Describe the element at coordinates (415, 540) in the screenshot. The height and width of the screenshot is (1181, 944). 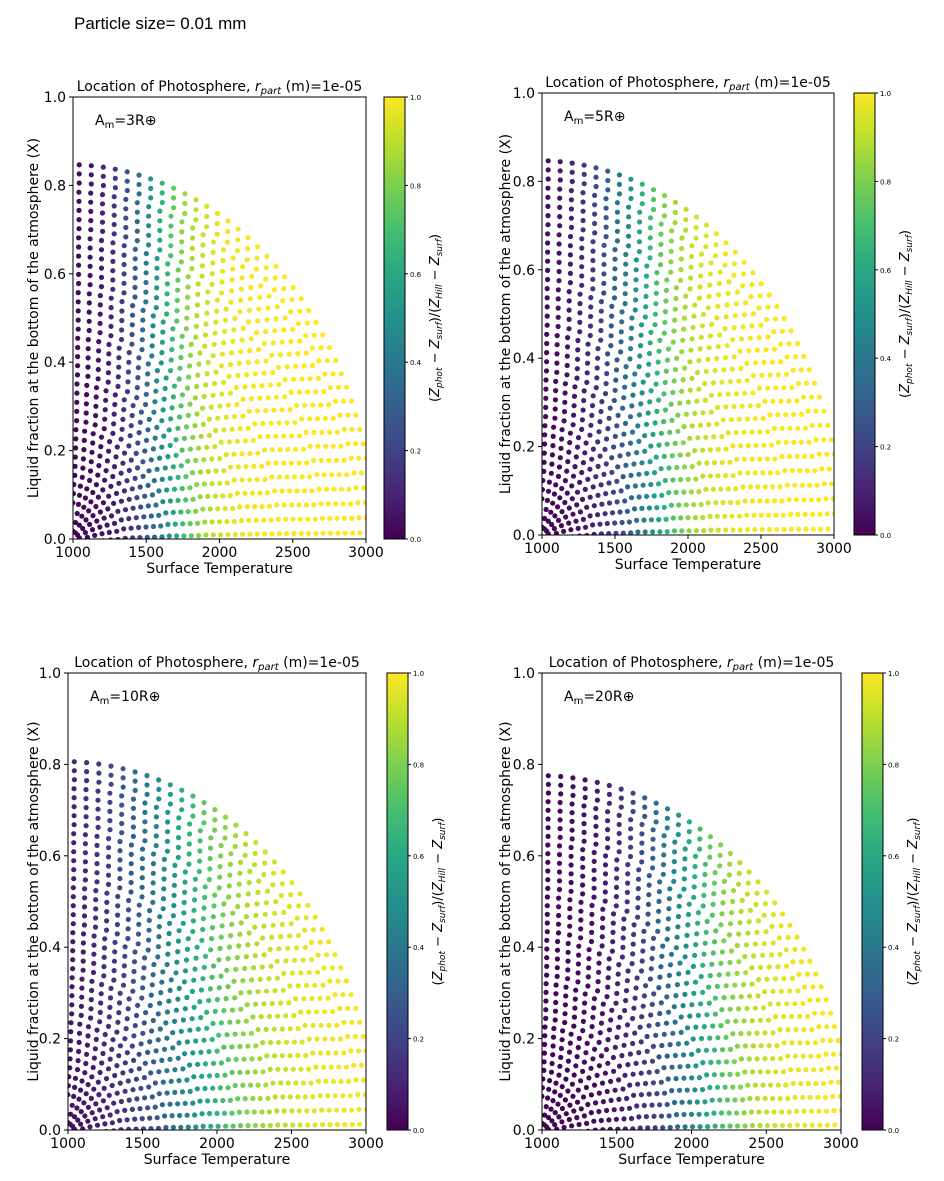
I see `colorbar-tick-label: 0.0` at that location.